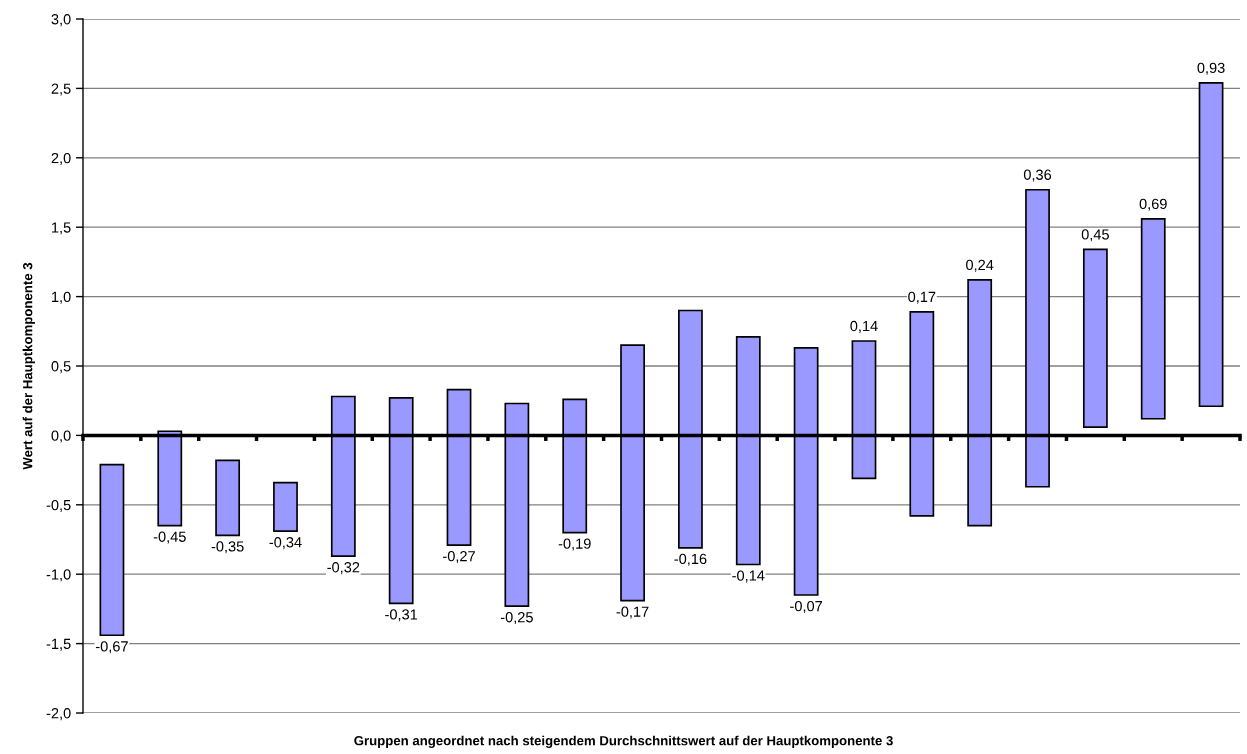  What do you see at coordinates (111, 647) in the screenshot?
I see `annotation: -0,67` at bounding box center [111, 647].